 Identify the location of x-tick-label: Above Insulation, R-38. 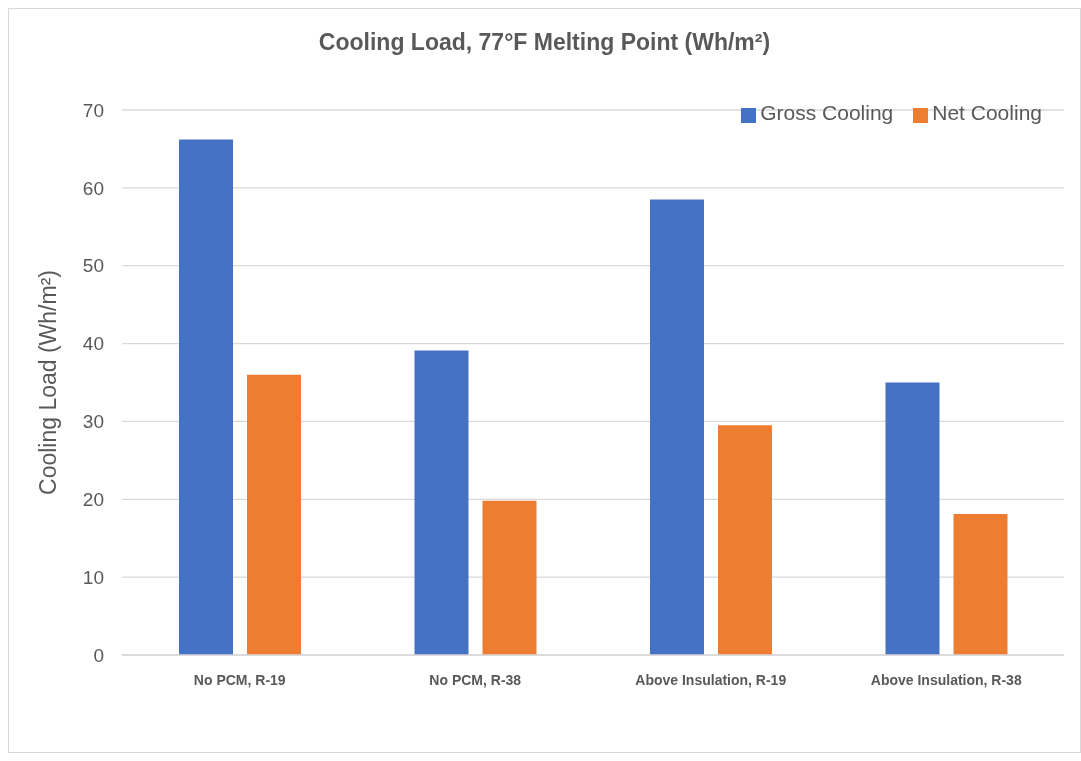
(946, 679).